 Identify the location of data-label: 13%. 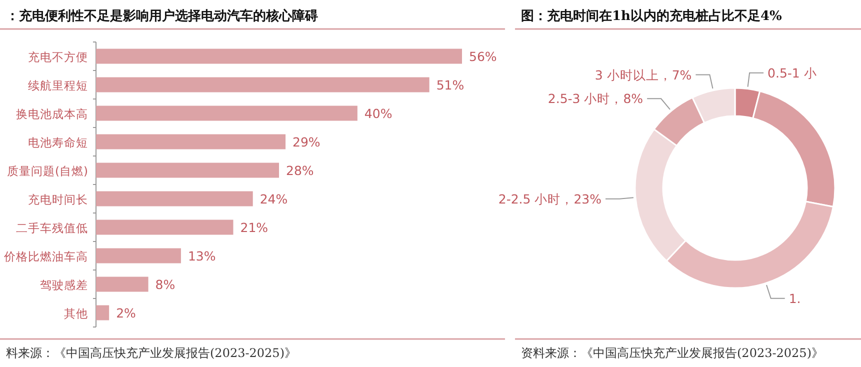
(202, 256).